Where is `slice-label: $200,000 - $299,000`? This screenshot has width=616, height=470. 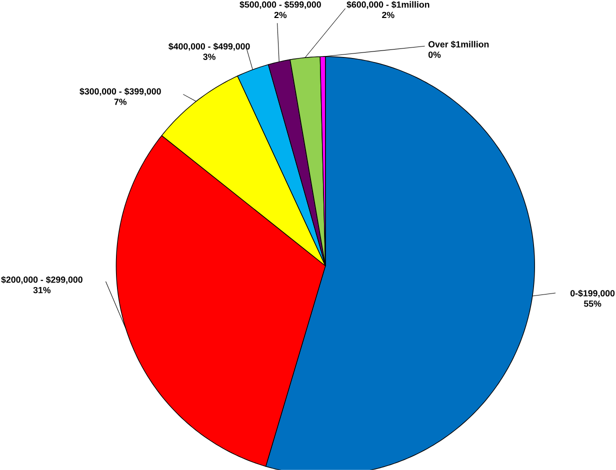
slice-label: $200,000 - $299,000 is located at coordinates (41, 280).